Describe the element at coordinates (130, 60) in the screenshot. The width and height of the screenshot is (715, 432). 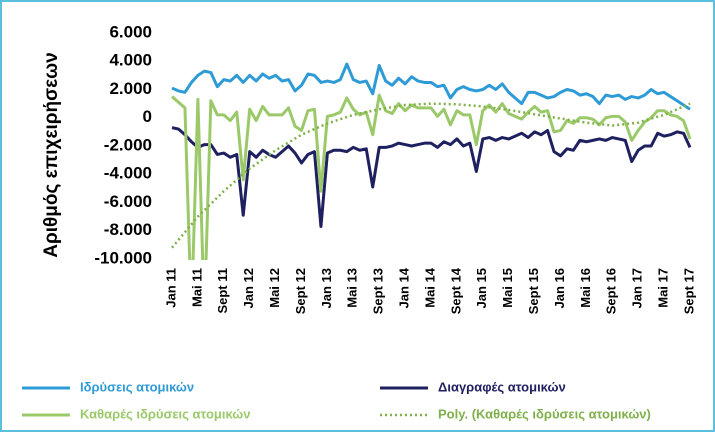
I see `y-tick-label: 4.000` at that location.